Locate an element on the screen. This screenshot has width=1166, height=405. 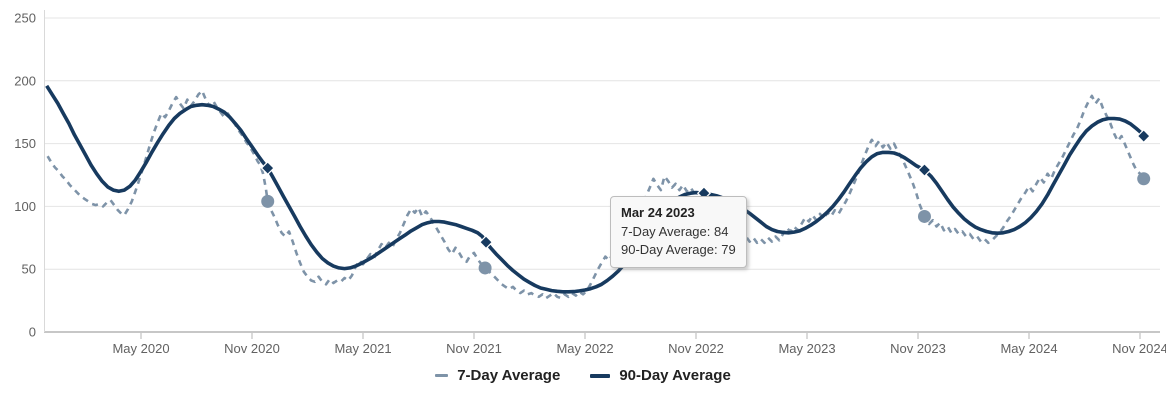
7-day-line-swatch is located at coordinates (442, 375).